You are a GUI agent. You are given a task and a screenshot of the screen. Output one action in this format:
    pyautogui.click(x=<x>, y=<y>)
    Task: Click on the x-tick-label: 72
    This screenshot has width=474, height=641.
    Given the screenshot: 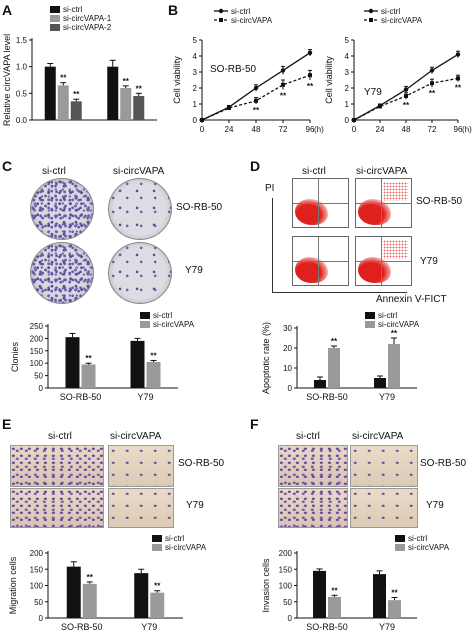 What is the action you would take?
    pyautogui.click(x=432, y=129)
    